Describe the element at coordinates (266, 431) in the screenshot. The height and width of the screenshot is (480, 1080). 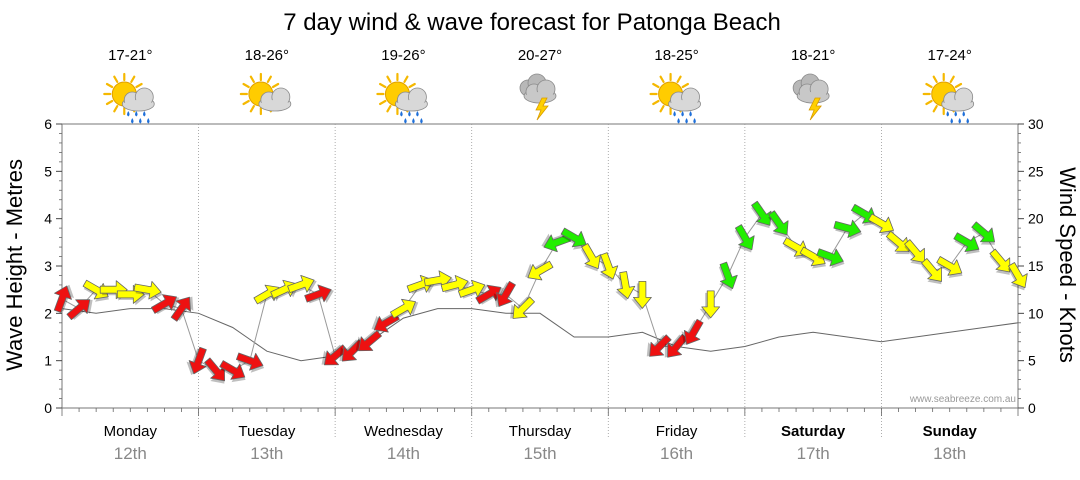
I see `day-label: Tuesday` at that location.